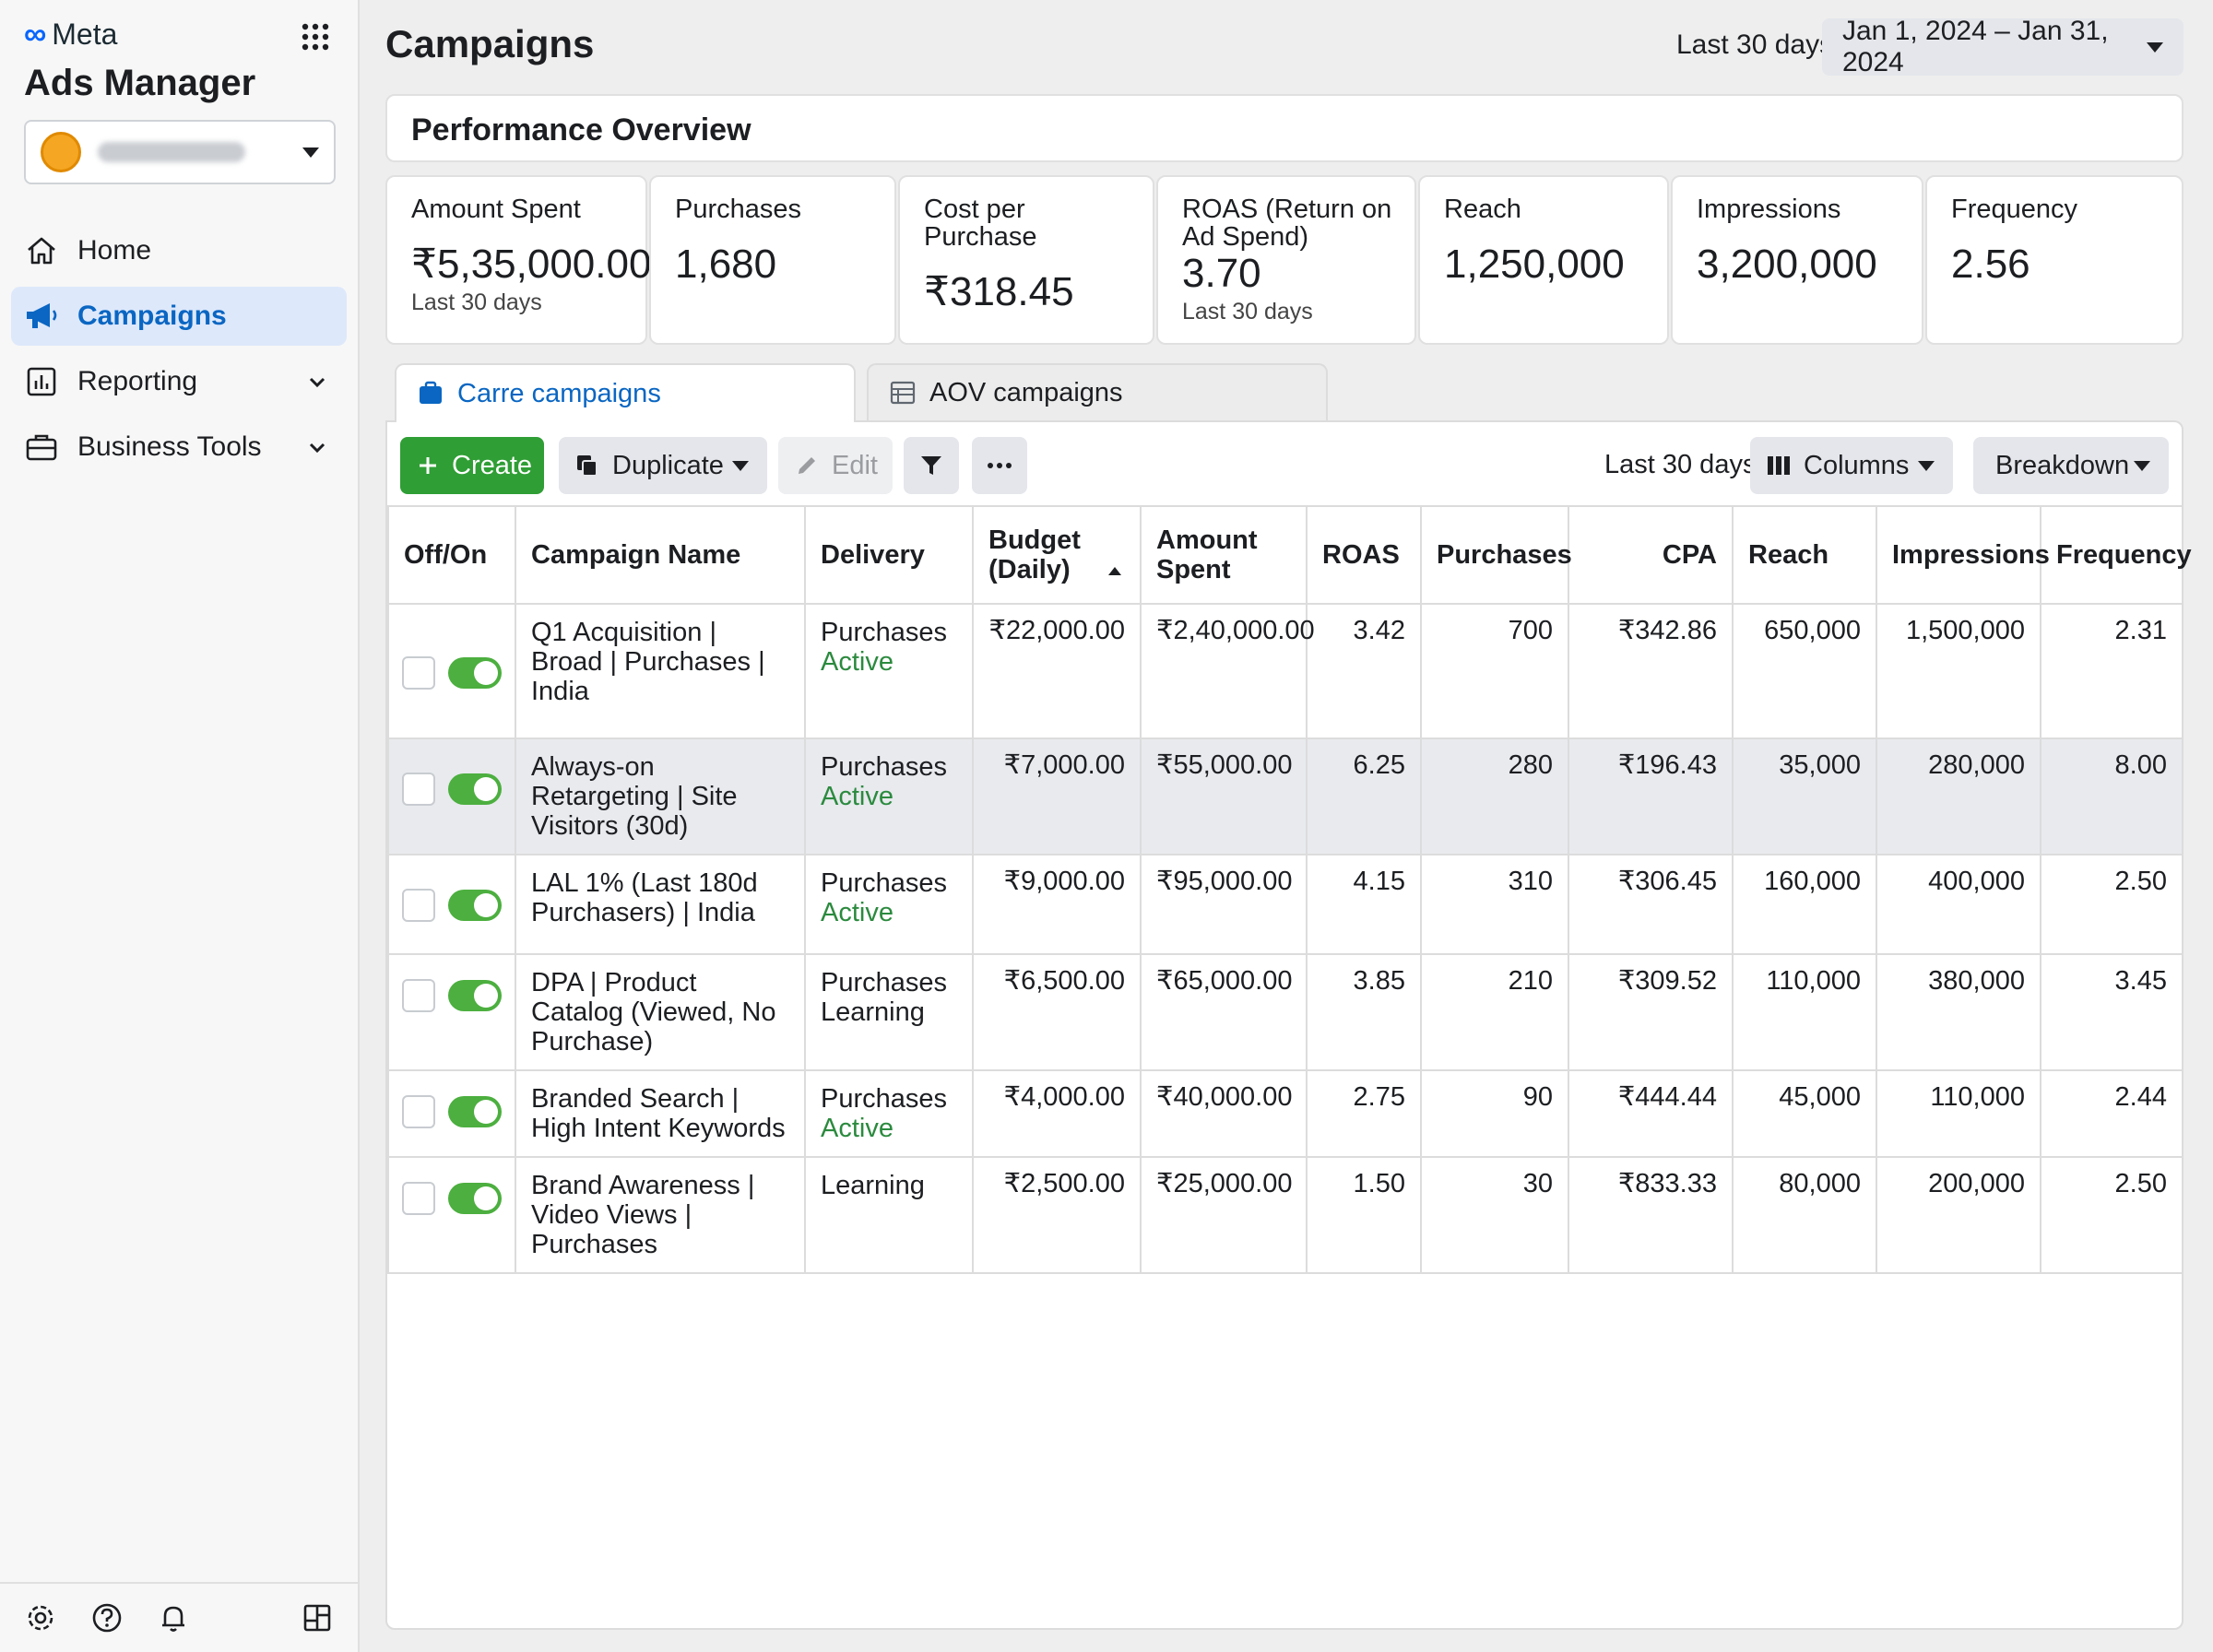 Image resolution: width=2213 pixels, height=1652 pixels. I want to click on roas-cell: 4.15, so click(1364, 904).